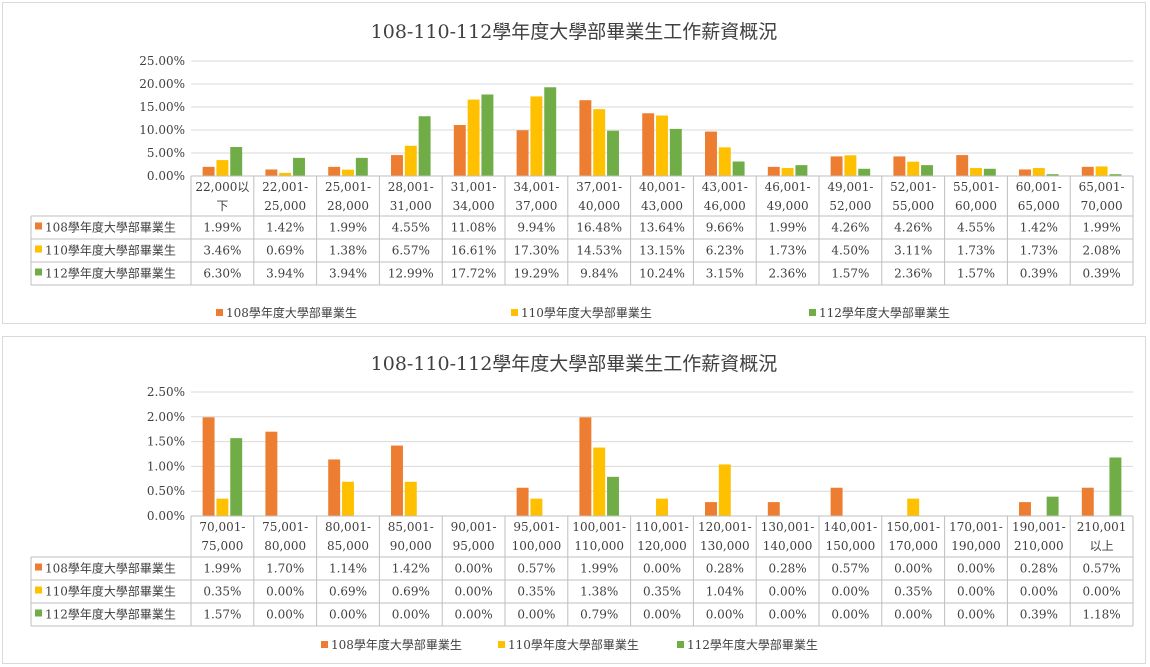 This screenshot has width=1150, height=667. What do you see at coordinates (536, 527) in the screenshot?
I see `x-tick-label: 95,001-` at bounding box center [536, 527].